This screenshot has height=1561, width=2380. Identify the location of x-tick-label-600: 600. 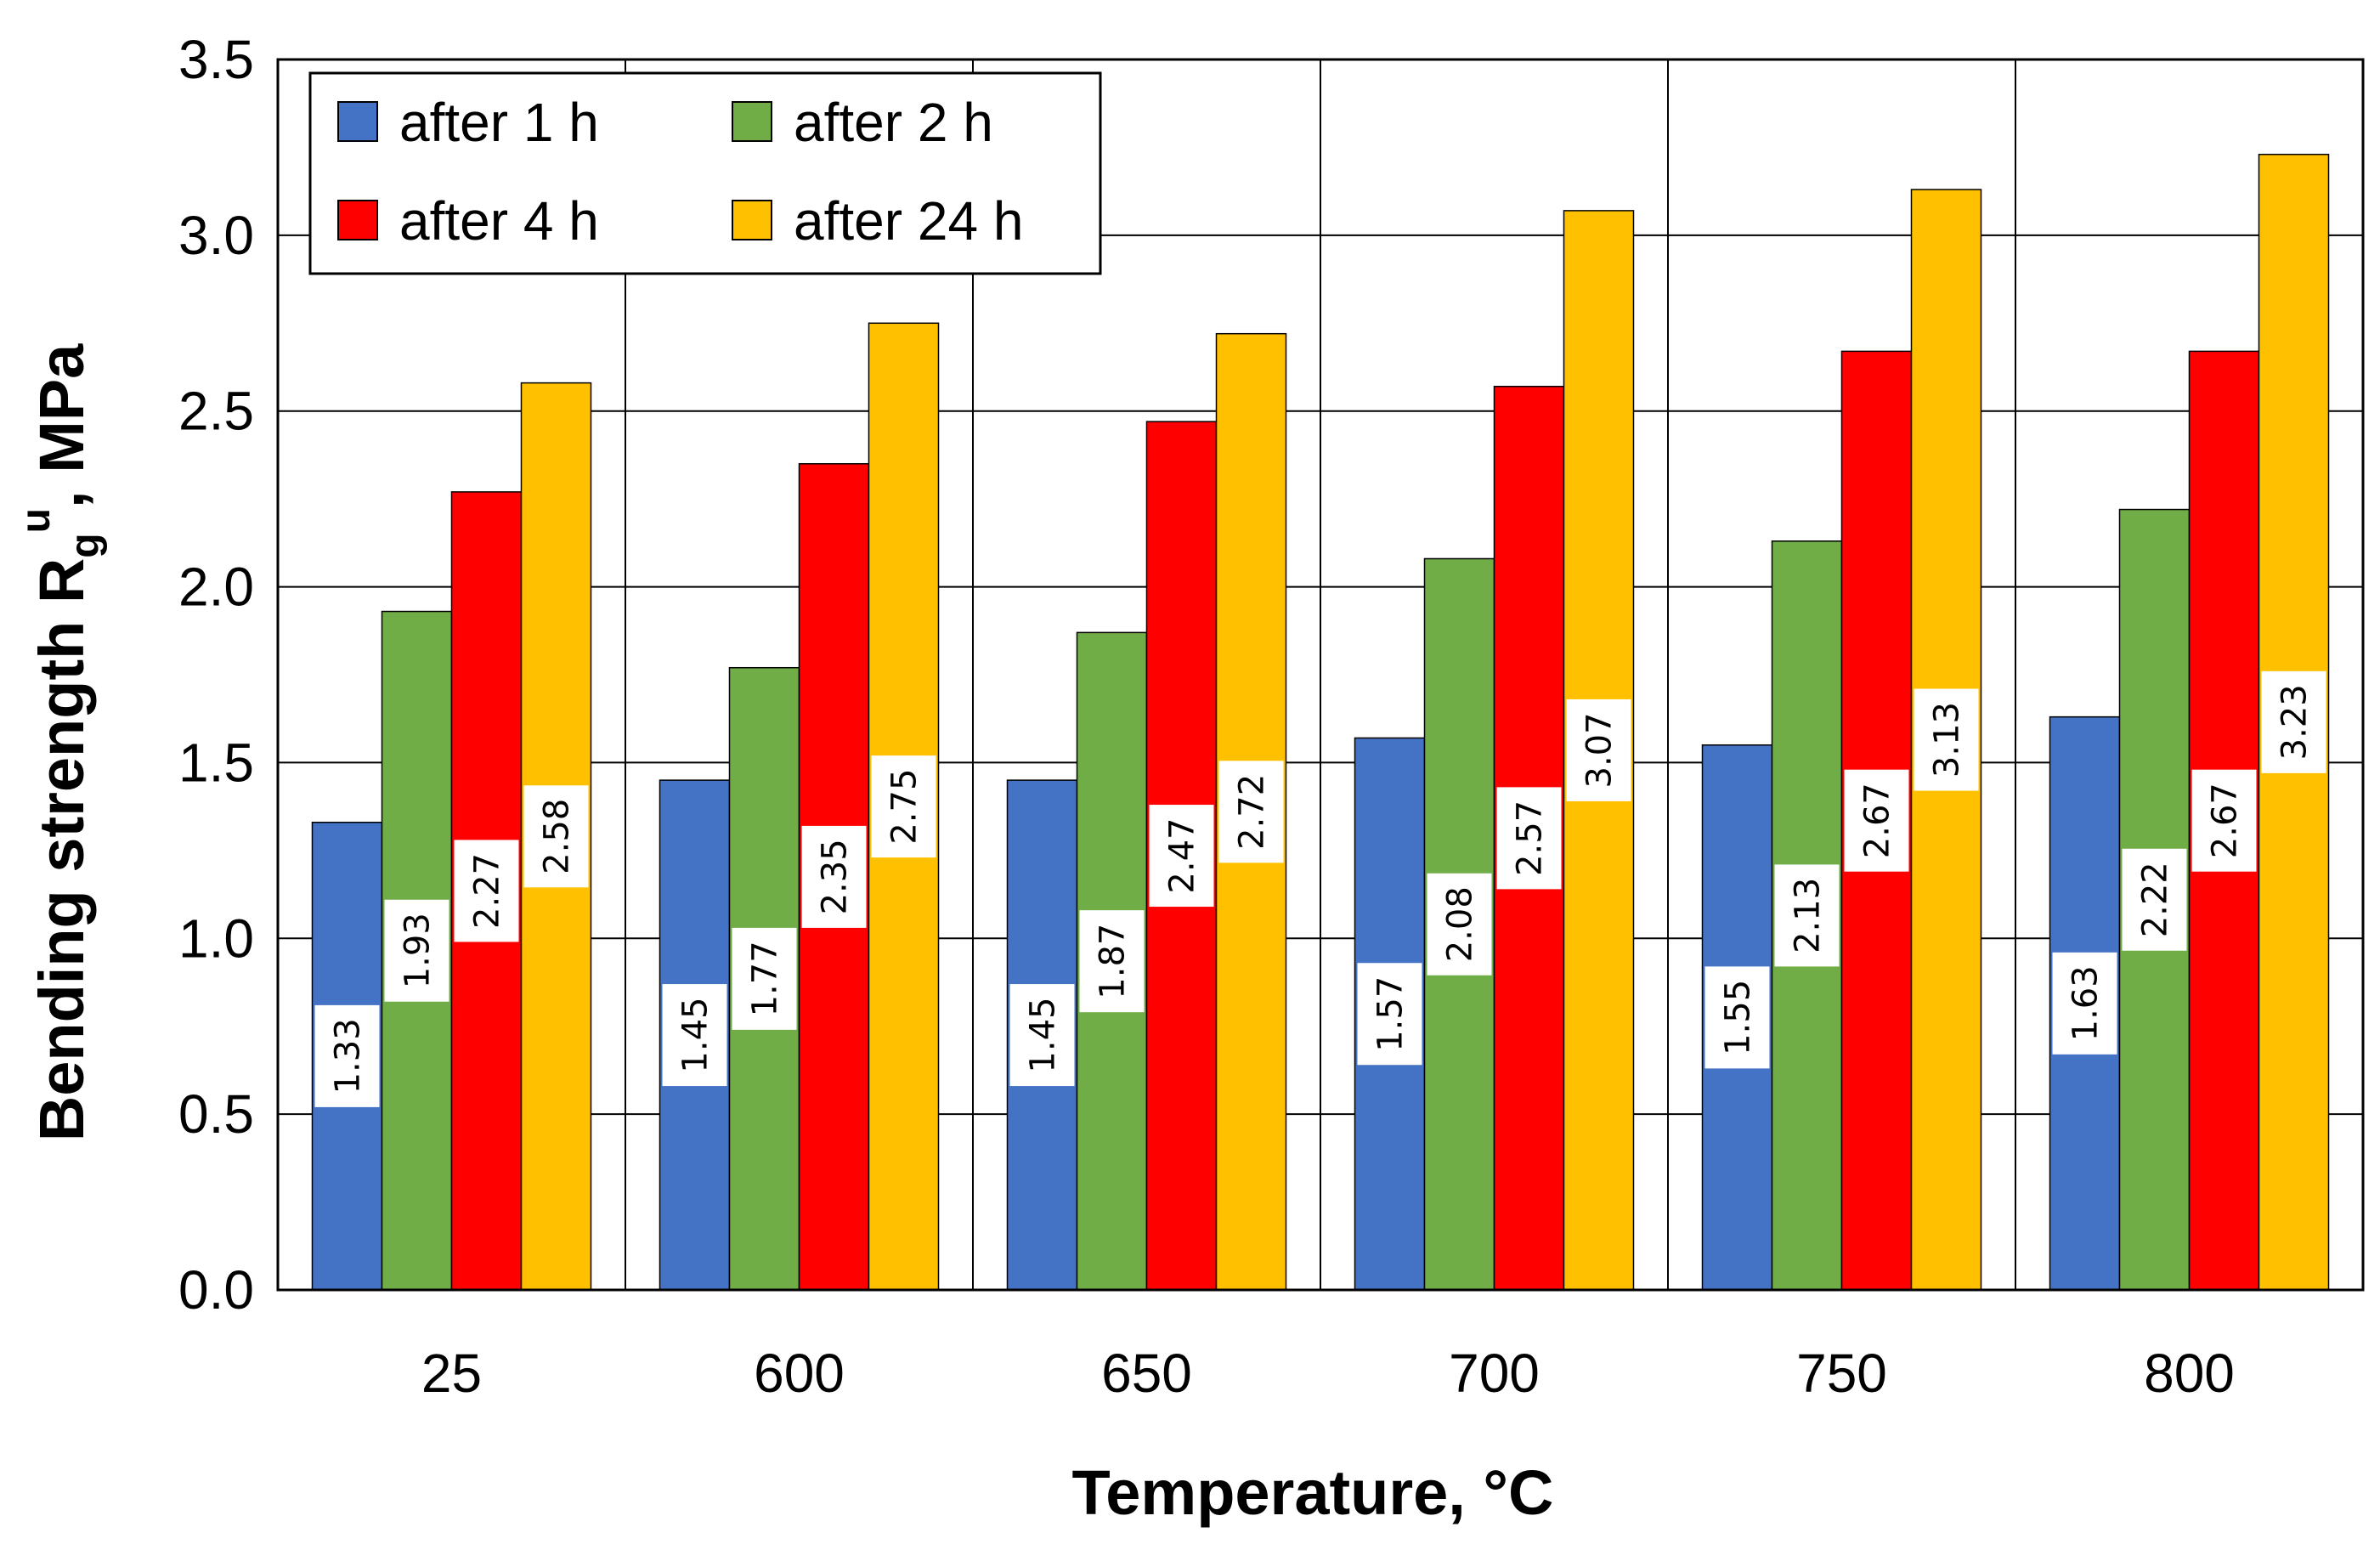
(799, 1373).